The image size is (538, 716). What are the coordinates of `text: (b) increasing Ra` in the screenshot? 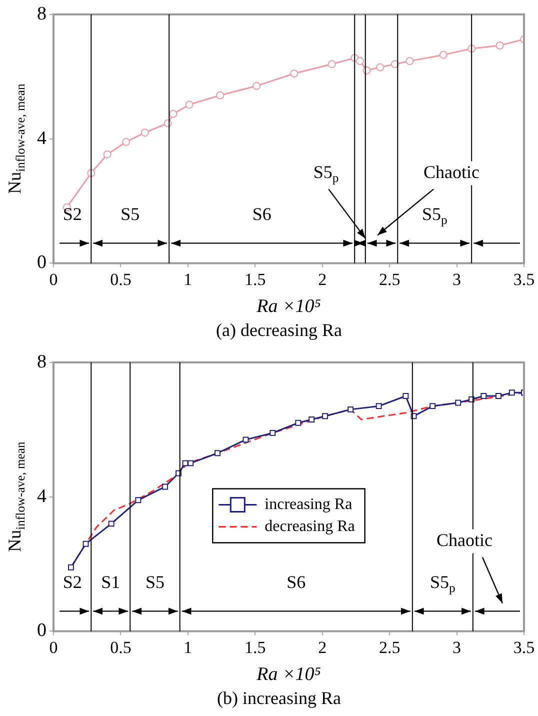 It's located at (279, 698).